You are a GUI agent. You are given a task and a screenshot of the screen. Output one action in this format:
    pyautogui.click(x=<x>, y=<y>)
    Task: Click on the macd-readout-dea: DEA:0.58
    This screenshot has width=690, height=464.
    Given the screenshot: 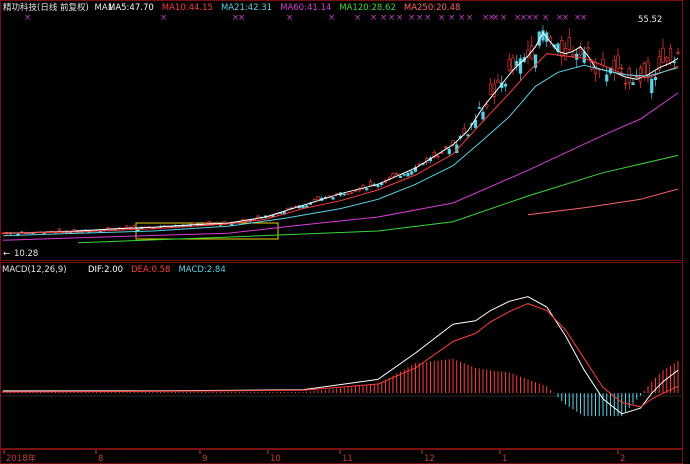 What is the action you would take?
    pyautogui.click(x=150, y=270)
    